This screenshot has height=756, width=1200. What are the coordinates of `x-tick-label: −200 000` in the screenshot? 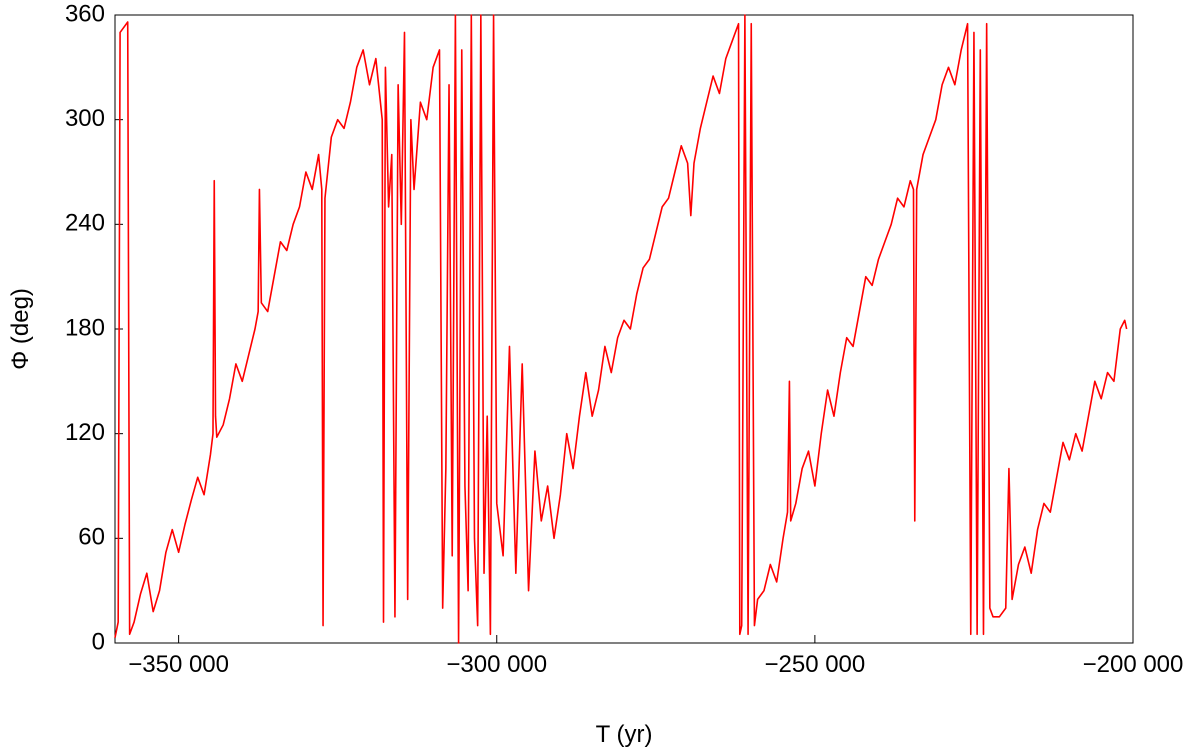 It's located at (1133, 664).